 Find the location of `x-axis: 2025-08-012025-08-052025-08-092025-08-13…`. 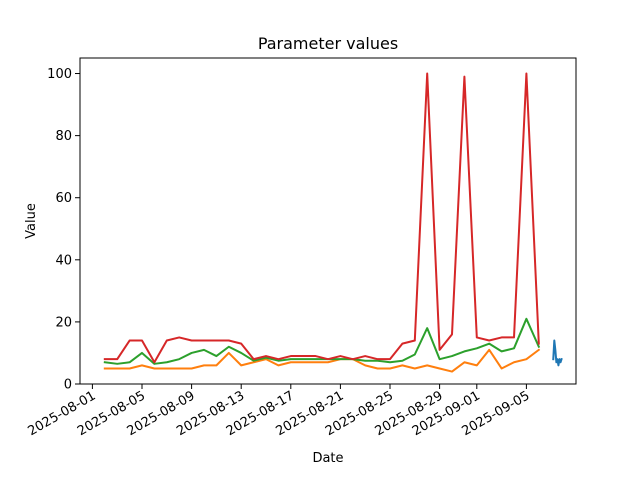

x-axis: 2025-08-012025-08-052025-08-092025-08-13… is located at coordinates (278, 411).